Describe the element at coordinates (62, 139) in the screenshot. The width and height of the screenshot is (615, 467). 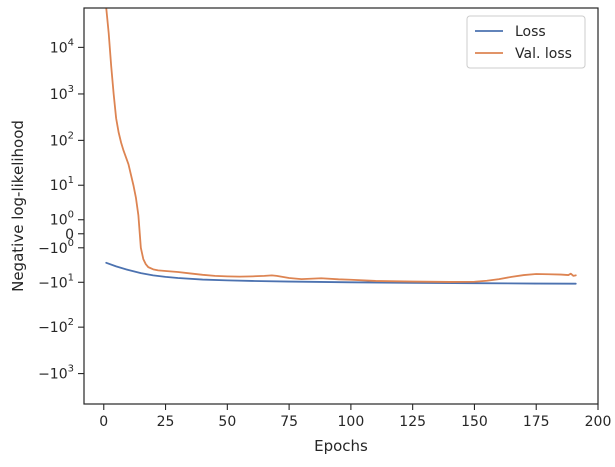
I see `y-tick-label: 10²` at that location.